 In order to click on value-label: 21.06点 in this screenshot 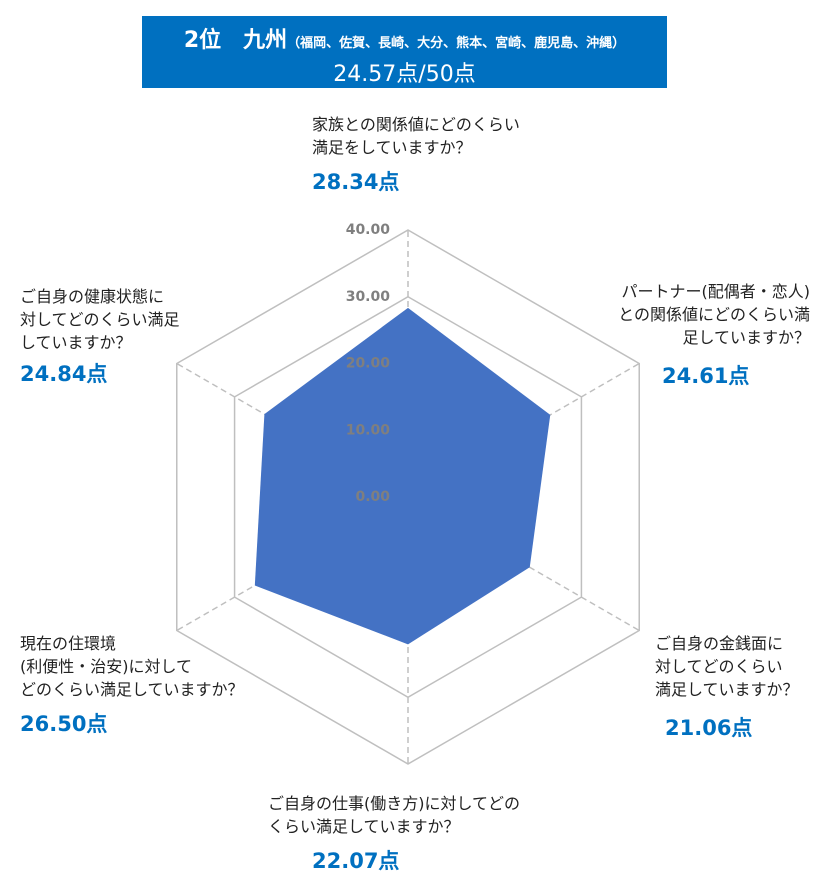, I will do `click(709, 728)`.